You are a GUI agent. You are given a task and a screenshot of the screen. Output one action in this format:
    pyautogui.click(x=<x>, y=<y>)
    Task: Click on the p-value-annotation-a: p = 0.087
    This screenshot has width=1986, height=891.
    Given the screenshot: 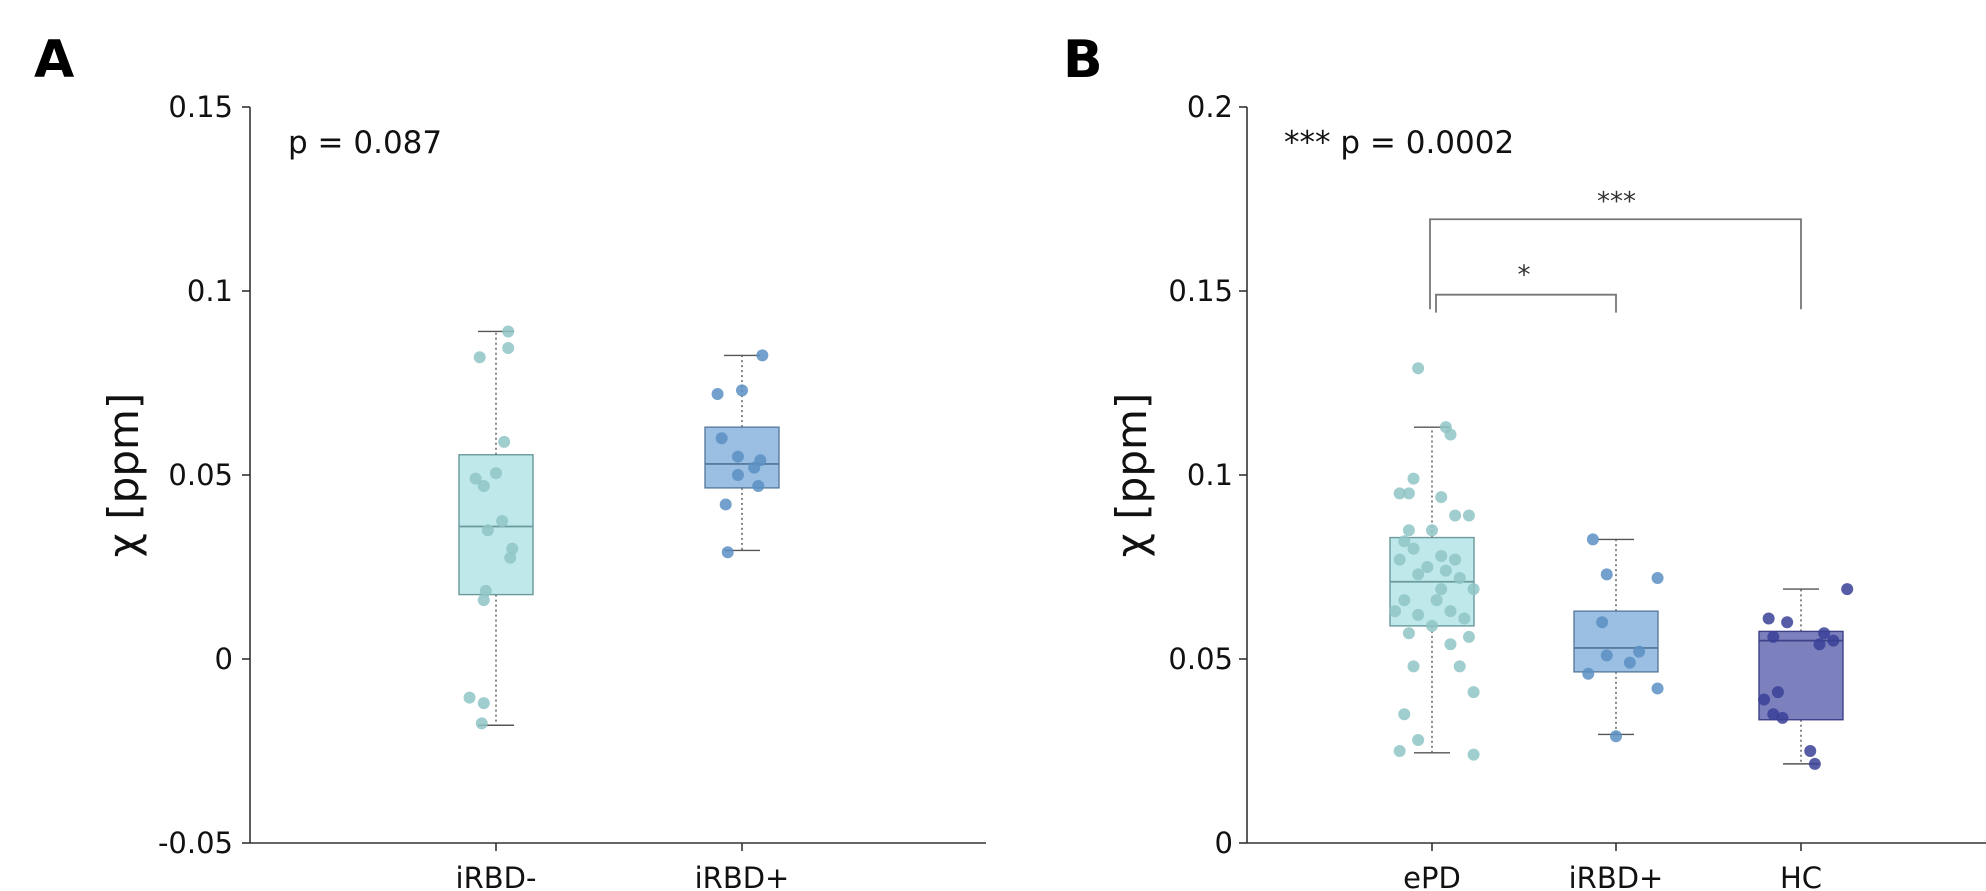 What is the action you would take?
    pyautogui.click(x=365, y=143)
    